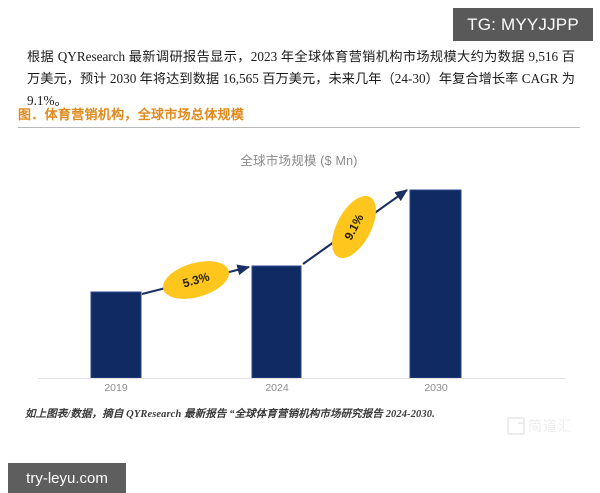 The height and width of the screenshot is (493, 600). Describe the element at coordinates (116, 388) in the screenshot. I see `x-tick-label-2019: 2019` at that location.